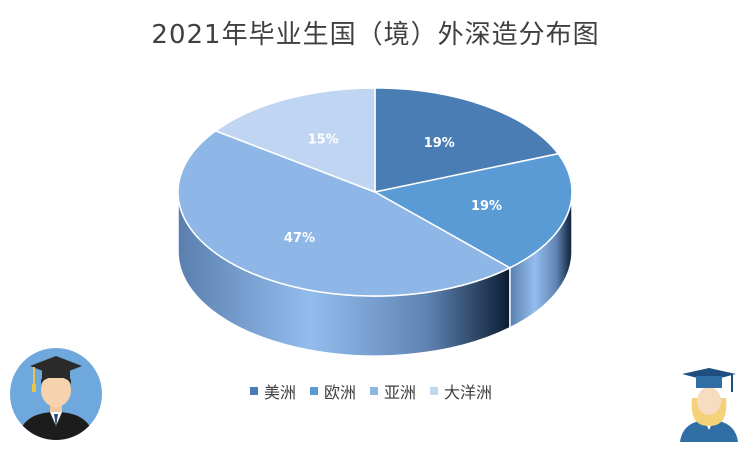 The height and width of the screenshot is (451, 751). I want to click on legend-item: 亚洲, so click(393, 391).